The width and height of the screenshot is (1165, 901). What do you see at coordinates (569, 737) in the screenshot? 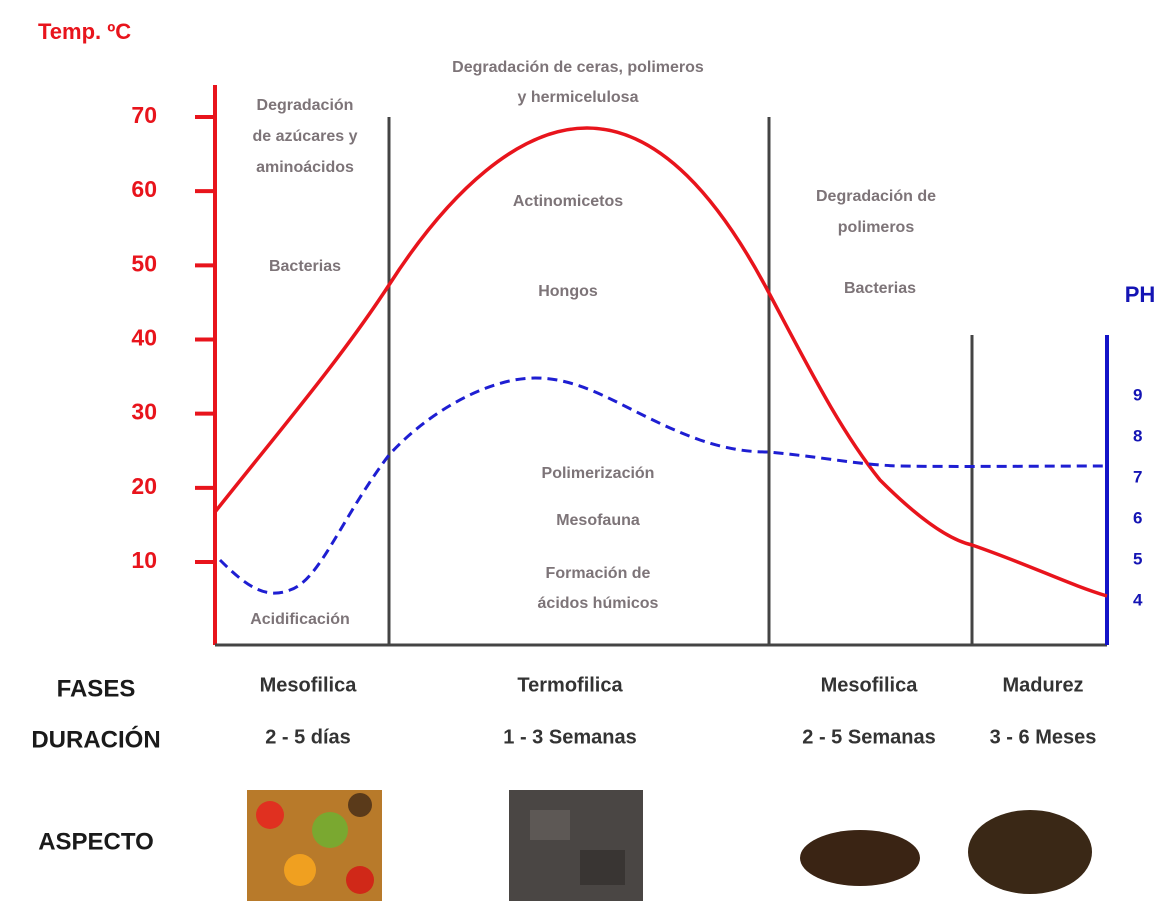
I see `phase-duration: 1 - 3 Semanas` at bounding box center [569, 737].